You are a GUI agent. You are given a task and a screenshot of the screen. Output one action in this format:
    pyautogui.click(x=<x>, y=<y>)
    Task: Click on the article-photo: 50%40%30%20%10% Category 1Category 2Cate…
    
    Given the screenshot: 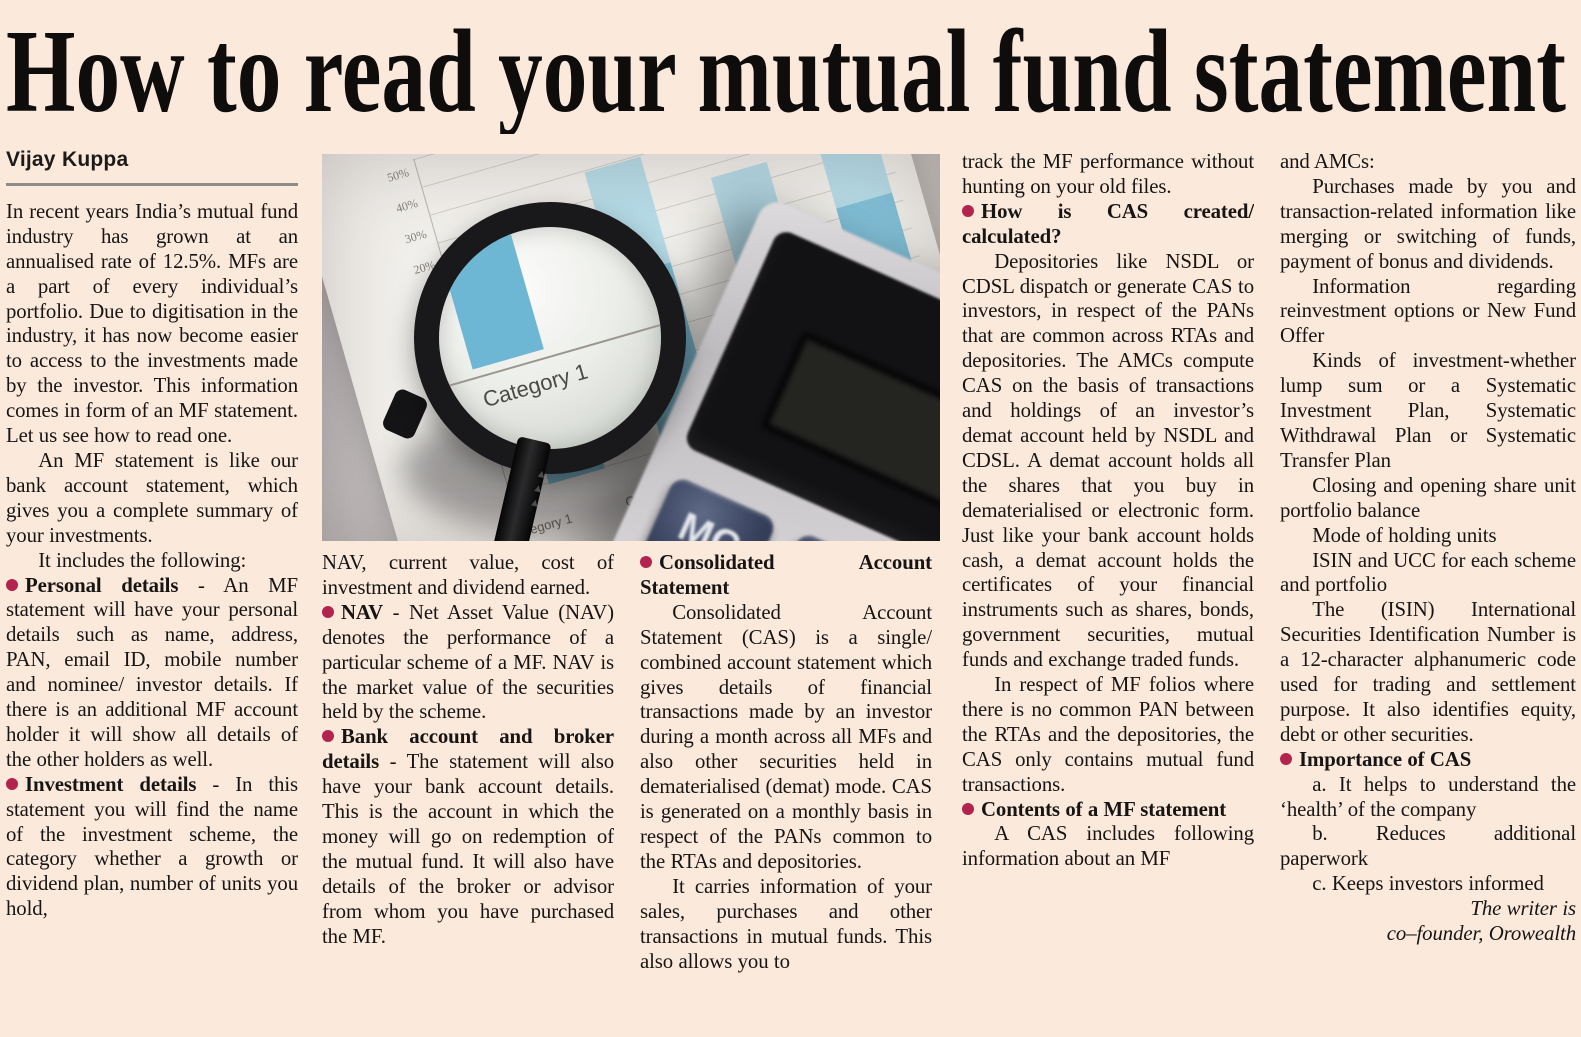 What is the action you would take?
    pyautogui.click(x=631, y=347)
    